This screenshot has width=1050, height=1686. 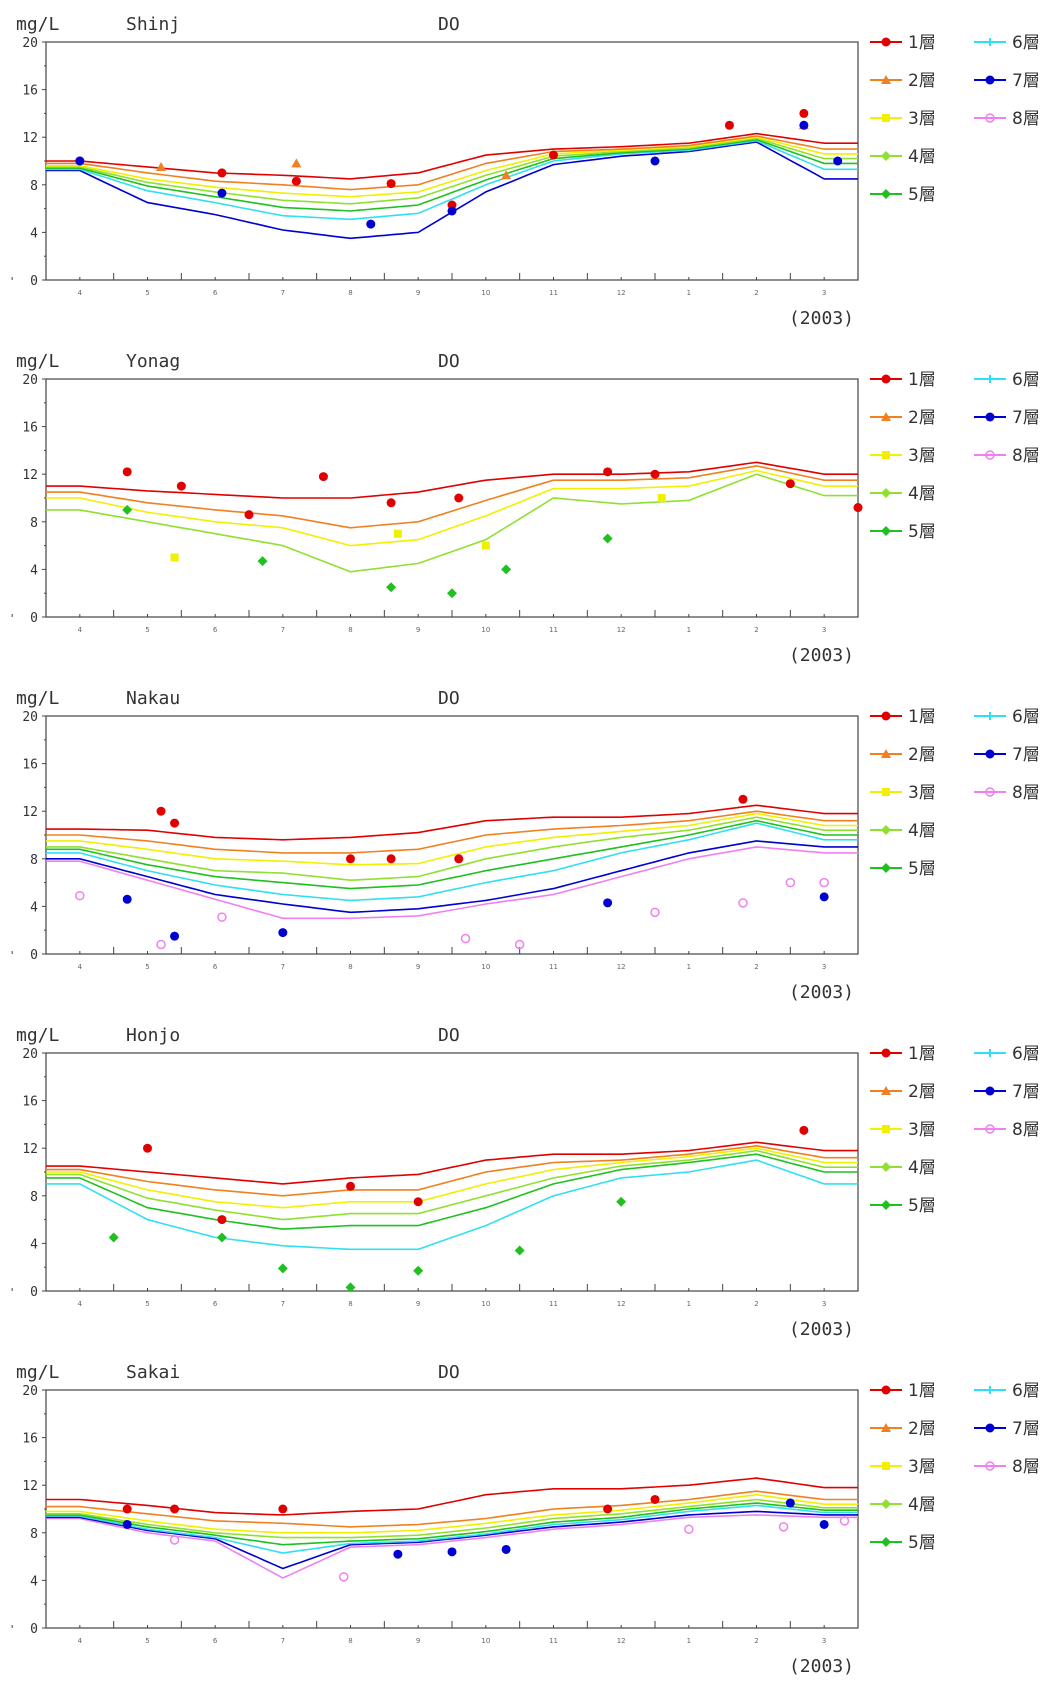 What do you see at coordinates (1026, 1391) in the screenshot?
I see `legend-label: 6層` at bounding box center [1026, 1391].